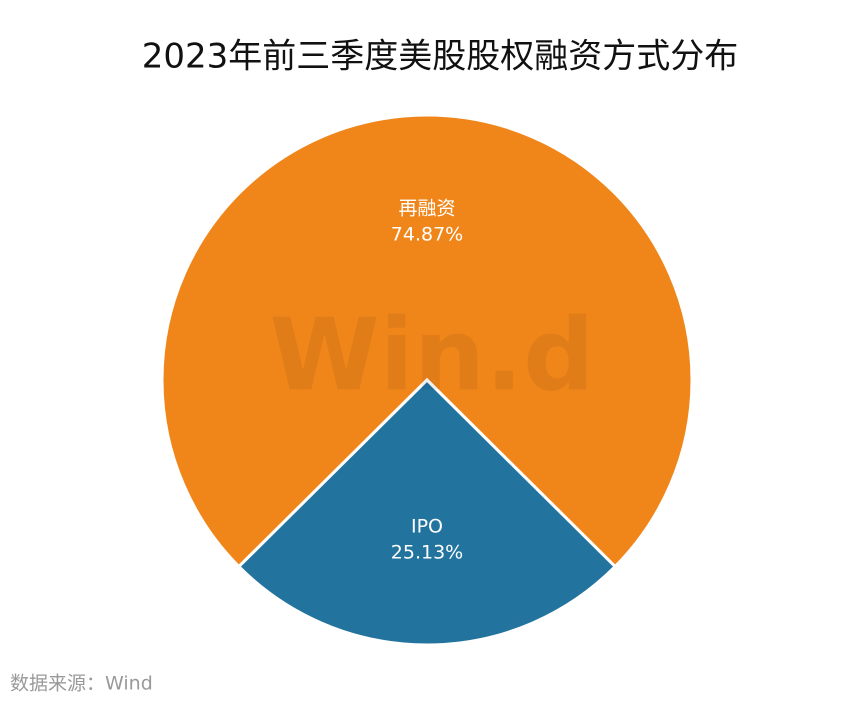 Image resolution: width=857 pixels, height=713 pixels. Describe the element at coordinates (427, 235) in the screenshot. I see `data-label: 74.87%` at that location.